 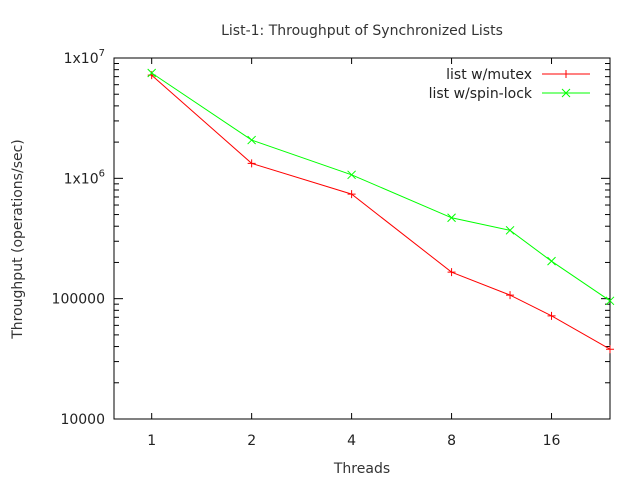 I want to click on x-tick-label: 16, so click(x=552, y=441).